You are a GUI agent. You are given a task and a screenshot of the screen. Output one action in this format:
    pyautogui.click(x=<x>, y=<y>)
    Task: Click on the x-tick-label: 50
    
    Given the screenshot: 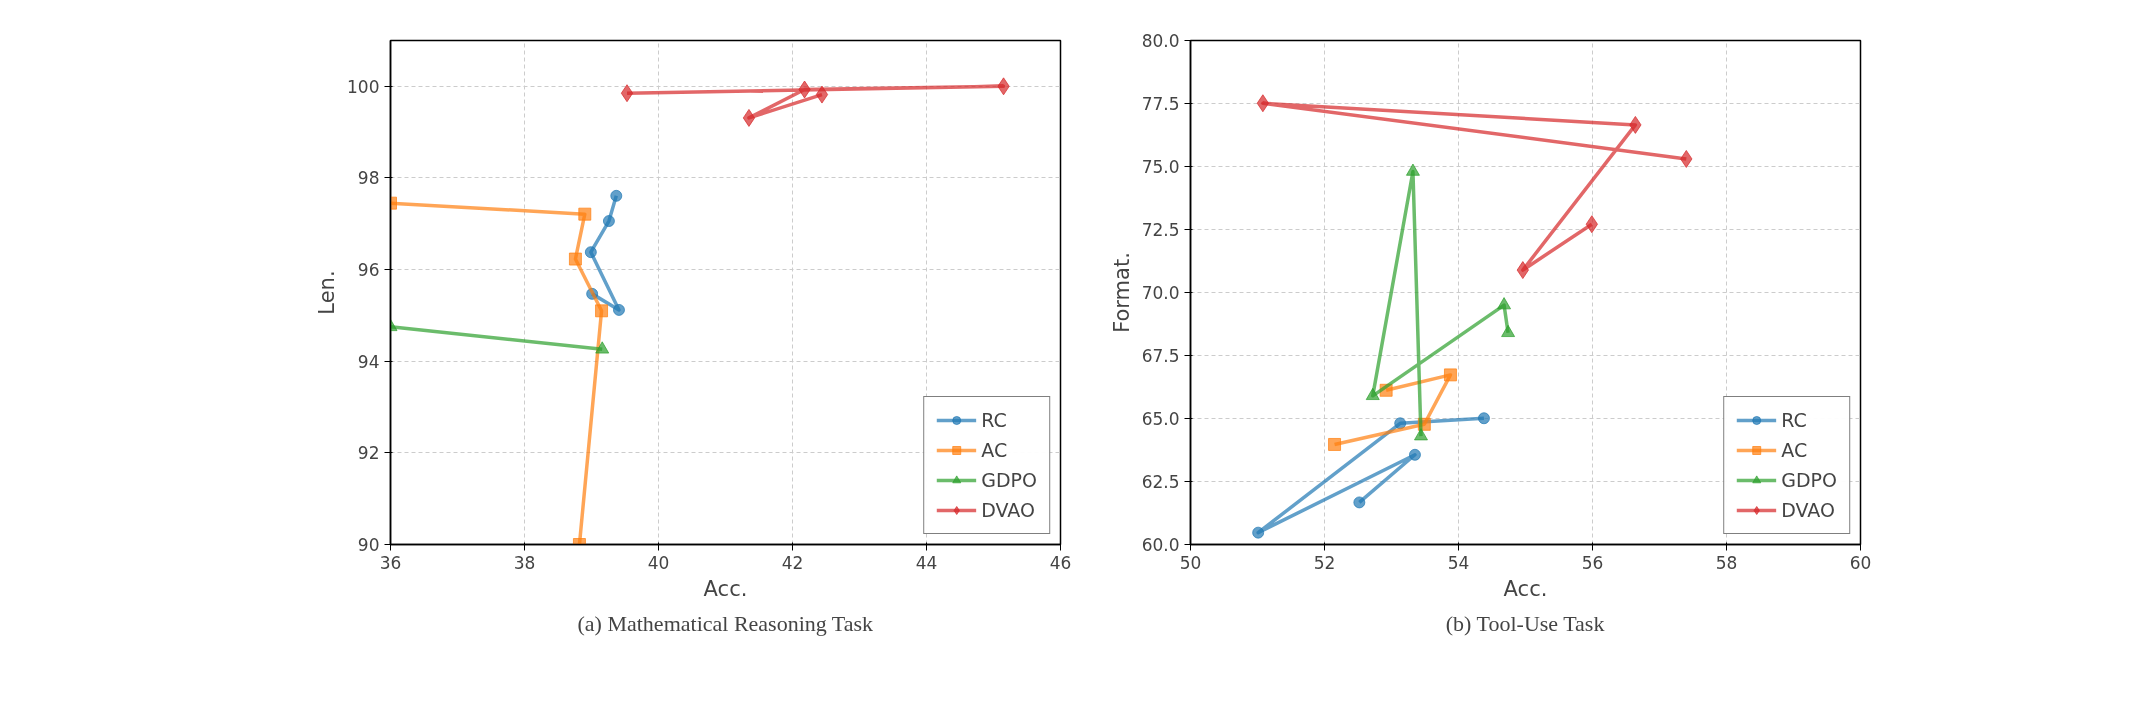 What is the action you would take?
    pyautogui.click(x=1190, y=562)
    